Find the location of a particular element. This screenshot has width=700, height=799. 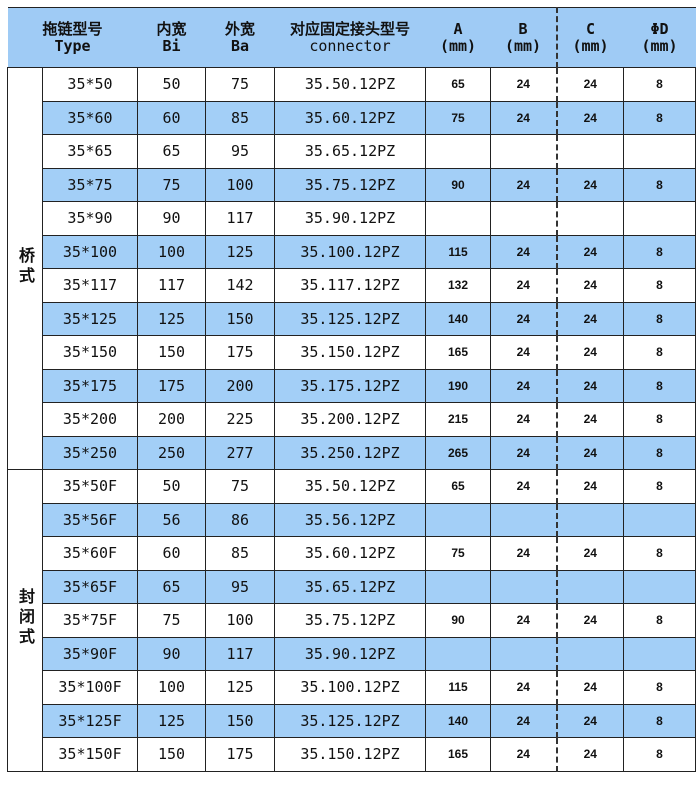

cell-type: 35*65 is located at coordinates (90, 151).